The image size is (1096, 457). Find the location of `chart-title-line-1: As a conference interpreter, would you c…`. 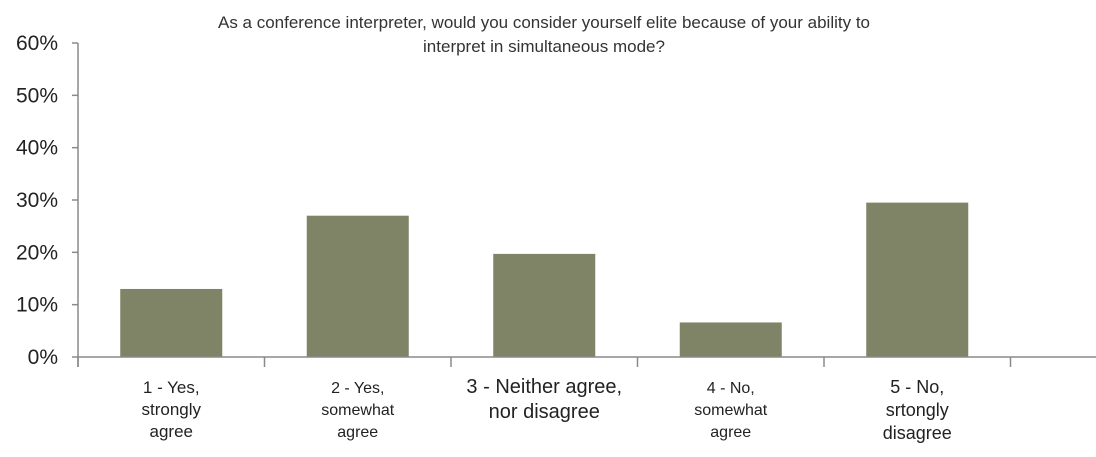

chart-title-line-1: As a conference interpreter, would you c… is located at coordinates (544, 22).